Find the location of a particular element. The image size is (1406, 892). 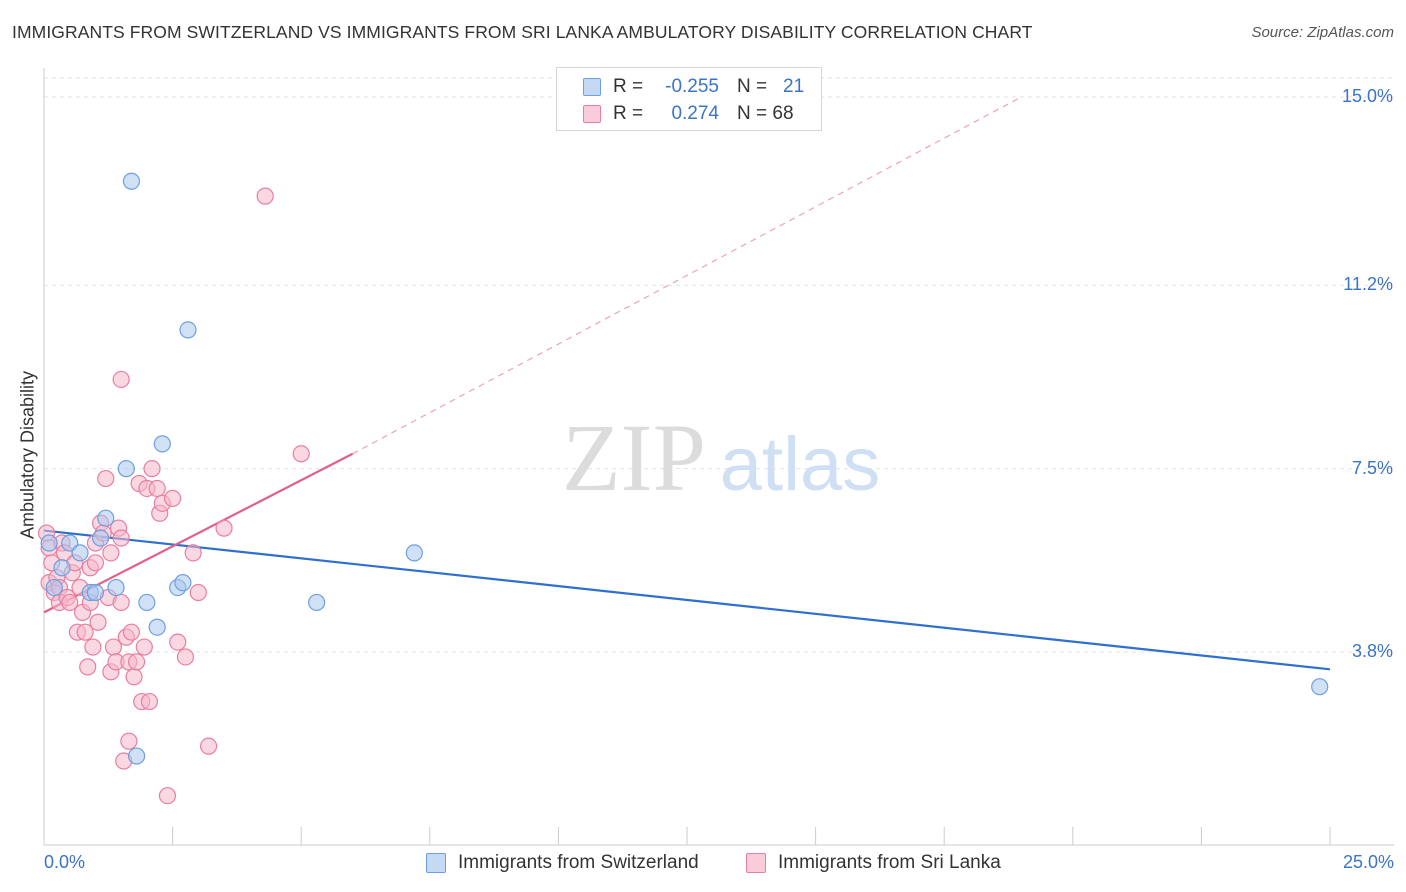

bottom-legend-label-switzerland: Immigrants from Switzerland is located at coordinates (578, 862).